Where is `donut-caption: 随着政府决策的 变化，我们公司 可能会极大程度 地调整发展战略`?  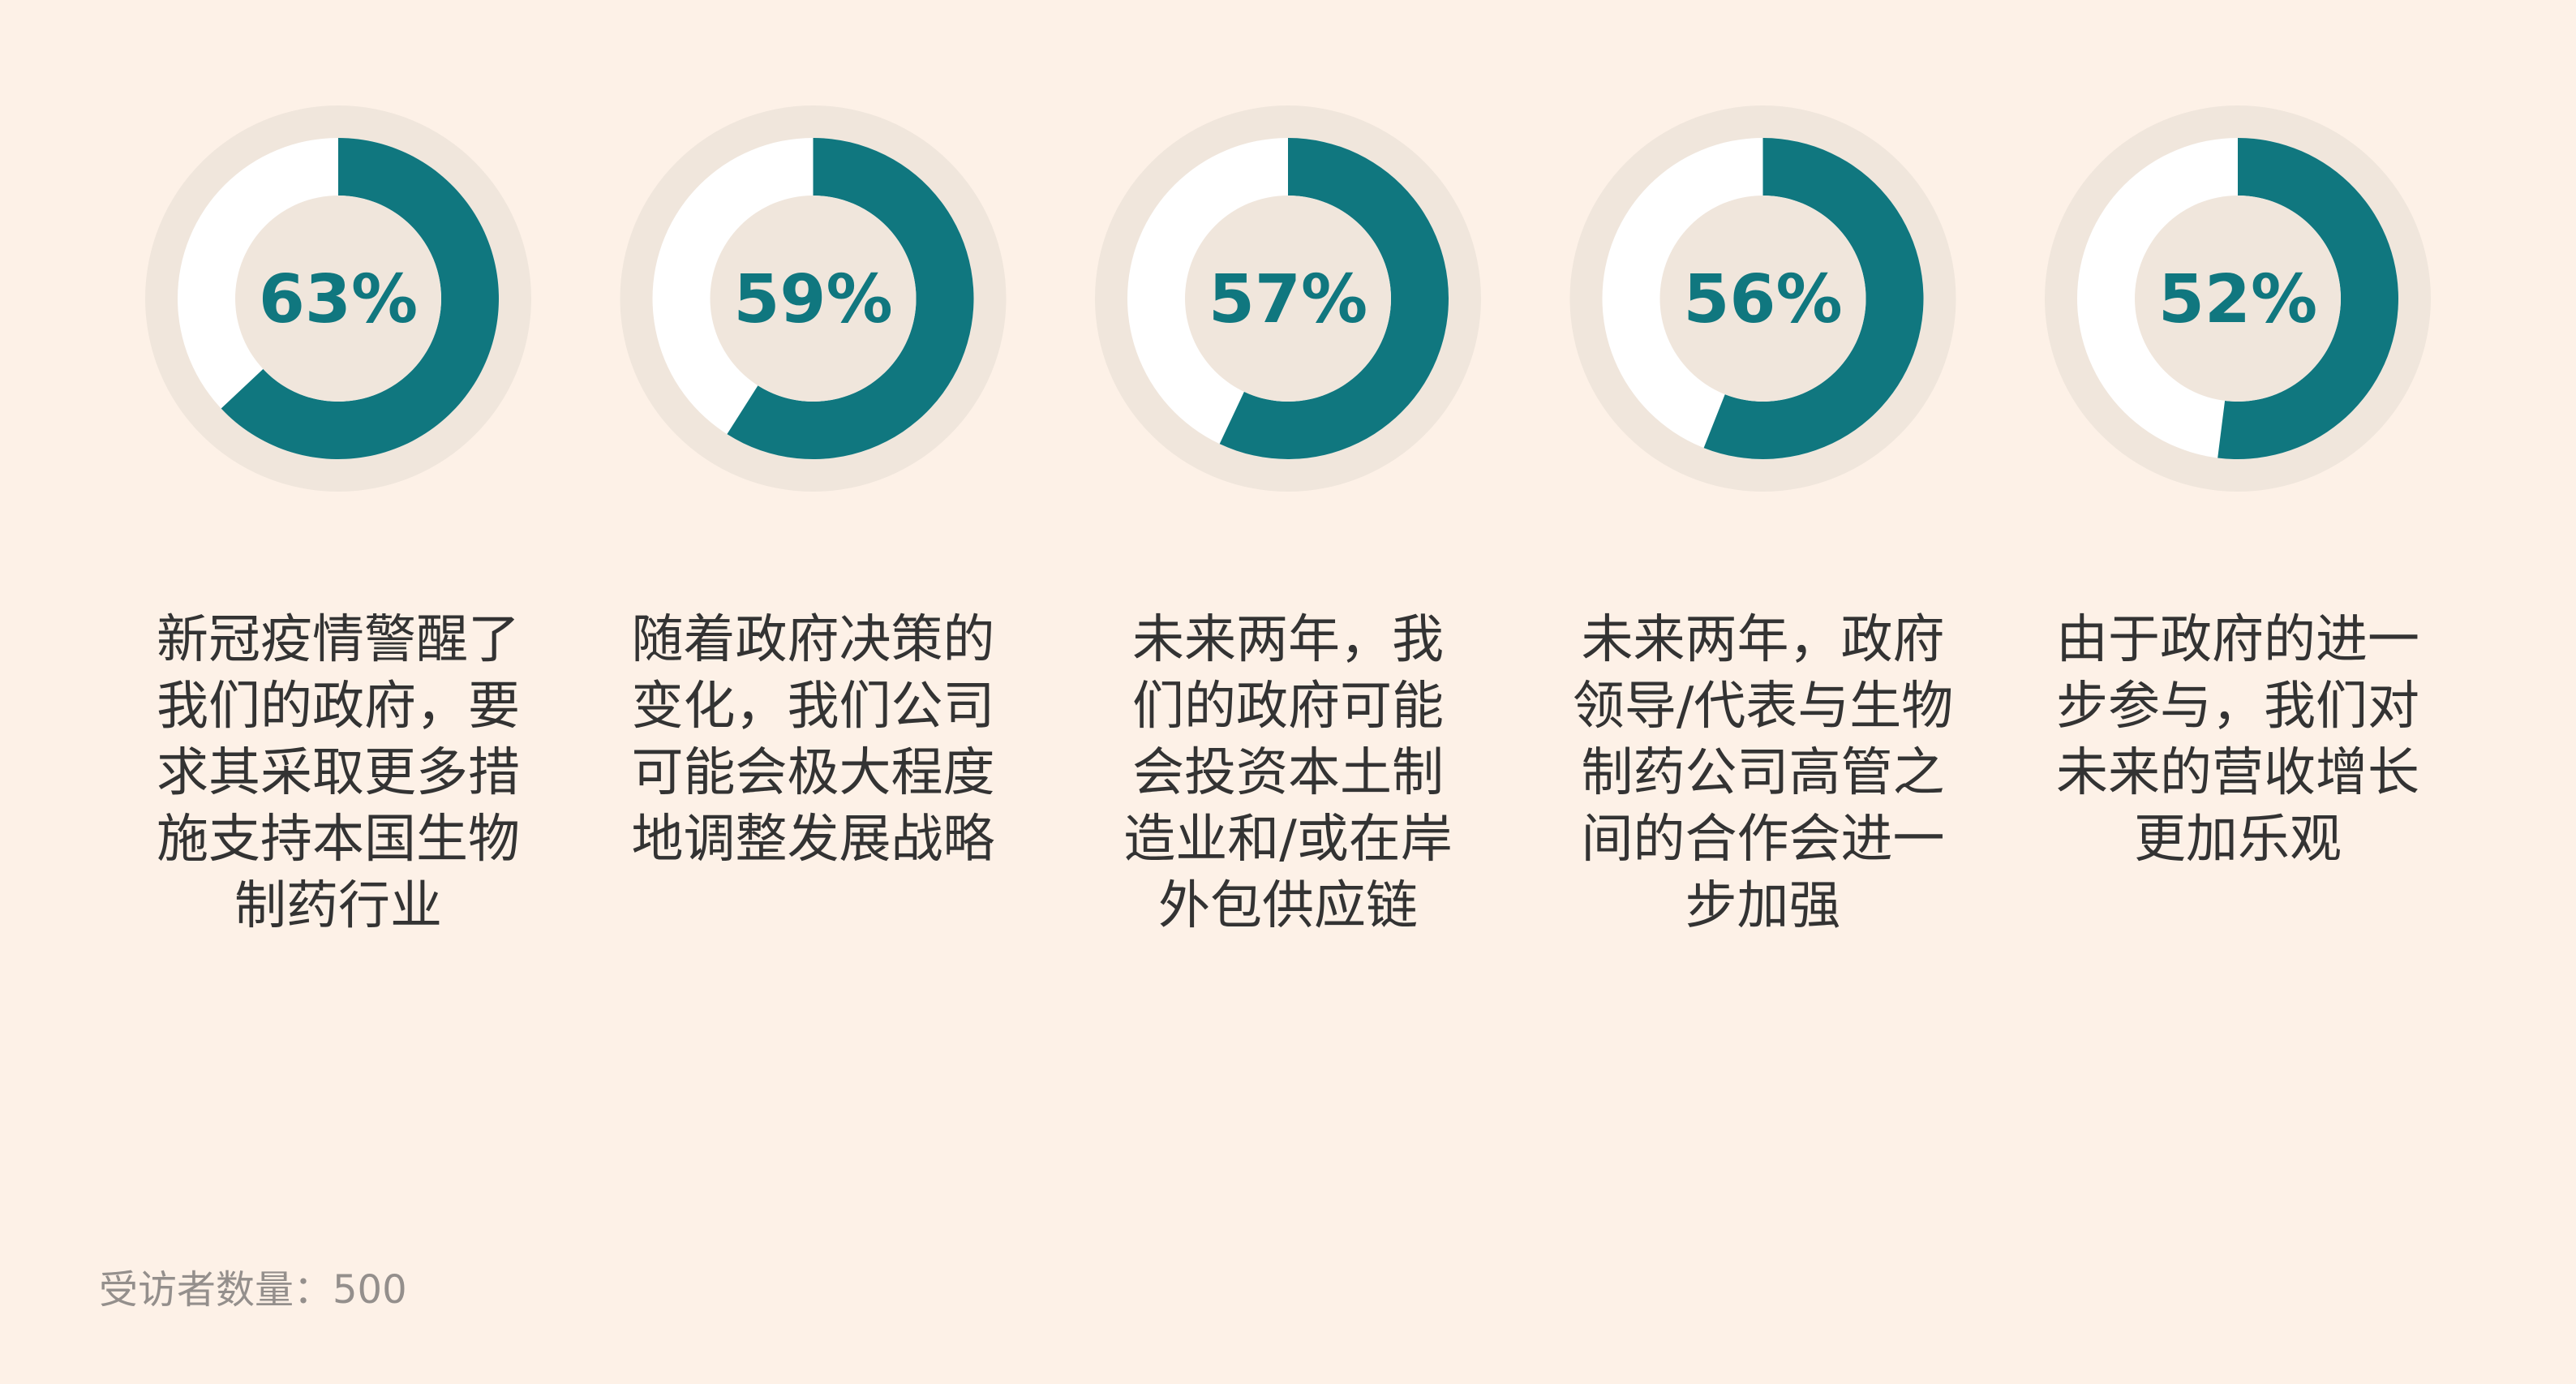
donut-caption: 随着政府决策的 变化，我们公司 可能会极大程度 地调整发展战略 is located at coordinates (813, 740).